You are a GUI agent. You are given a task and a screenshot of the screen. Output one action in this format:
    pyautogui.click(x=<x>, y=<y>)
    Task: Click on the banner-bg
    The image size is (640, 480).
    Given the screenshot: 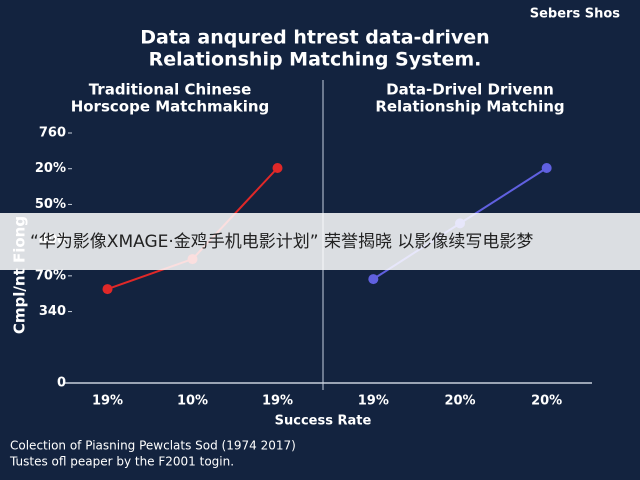 What is the action you would take?
    pyautogui.click(x=320, y=241)
    